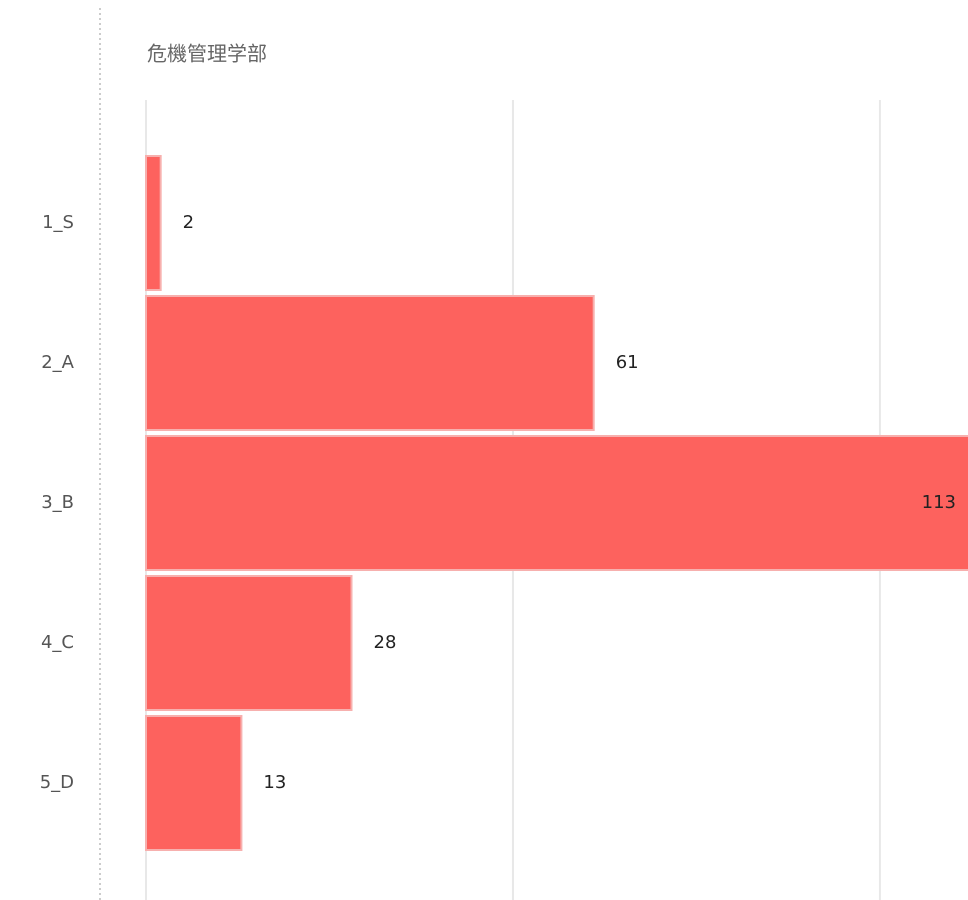  I want to click on data-label: 28, so click(385, 642).